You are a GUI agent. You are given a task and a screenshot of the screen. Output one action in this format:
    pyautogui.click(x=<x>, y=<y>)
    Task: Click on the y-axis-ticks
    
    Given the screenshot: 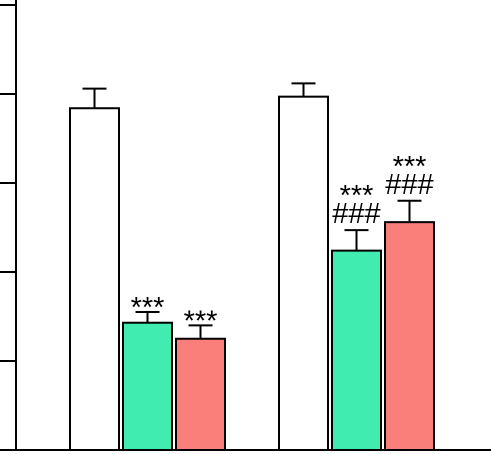 What is the action you would take?
    pyautogui.click(x=8, y=227)
    